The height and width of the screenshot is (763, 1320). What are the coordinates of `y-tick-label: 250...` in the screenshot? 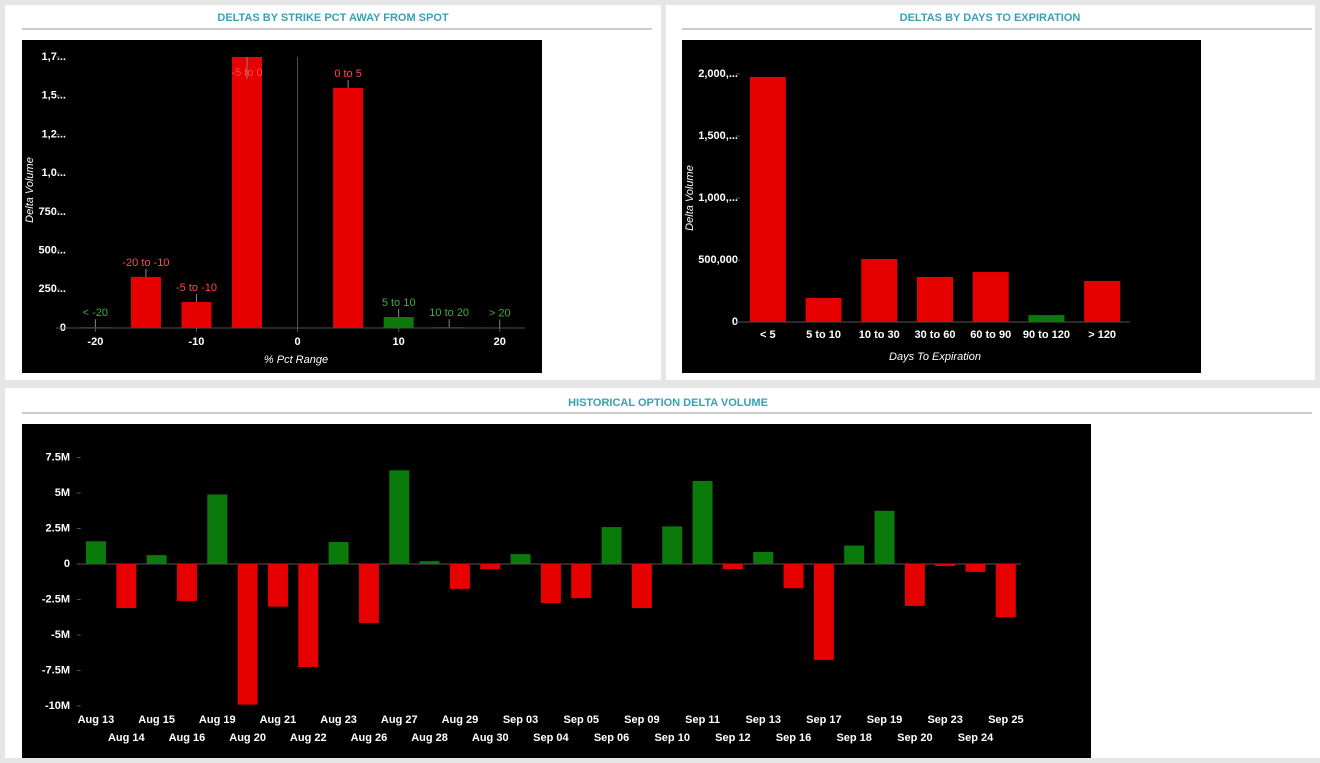 It's located at (52, 289).